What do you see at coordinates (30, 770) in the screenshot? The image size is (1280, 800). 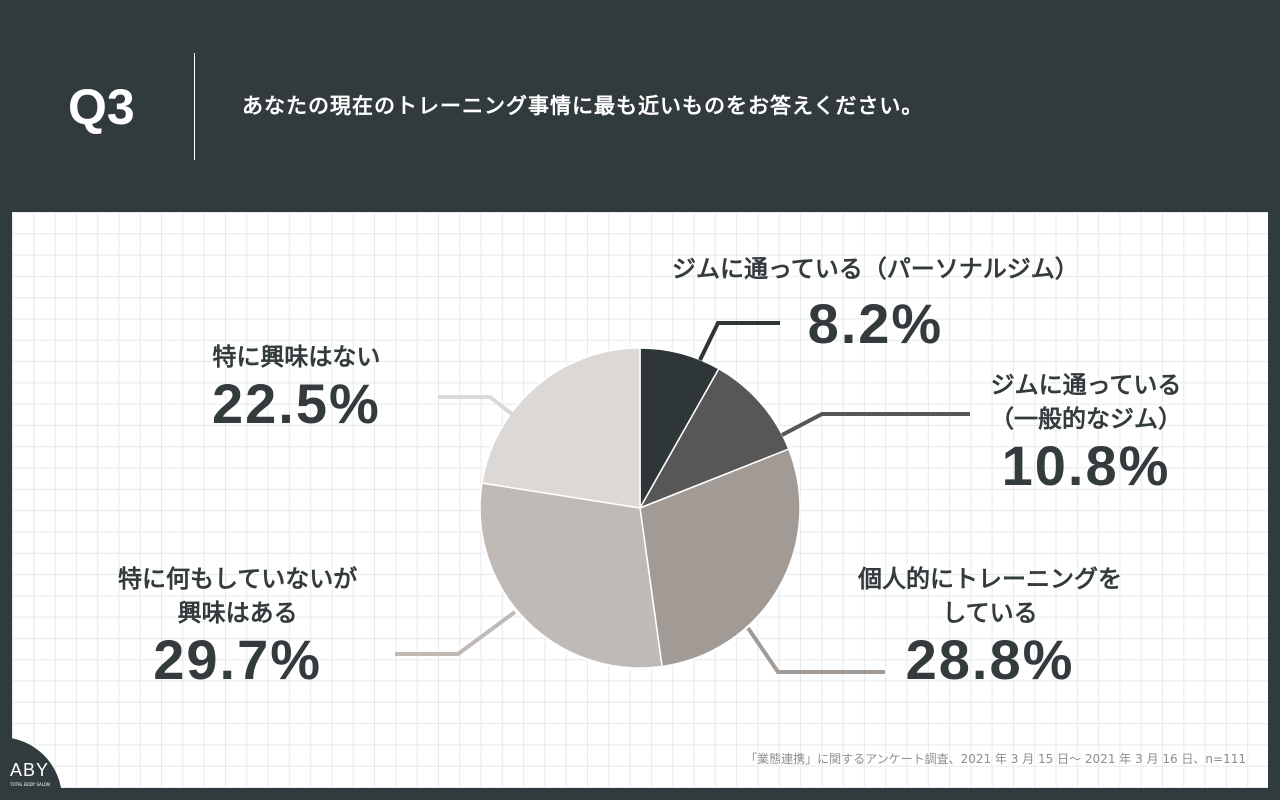 I see `logo: ABY` at bounding box center [30, 770].